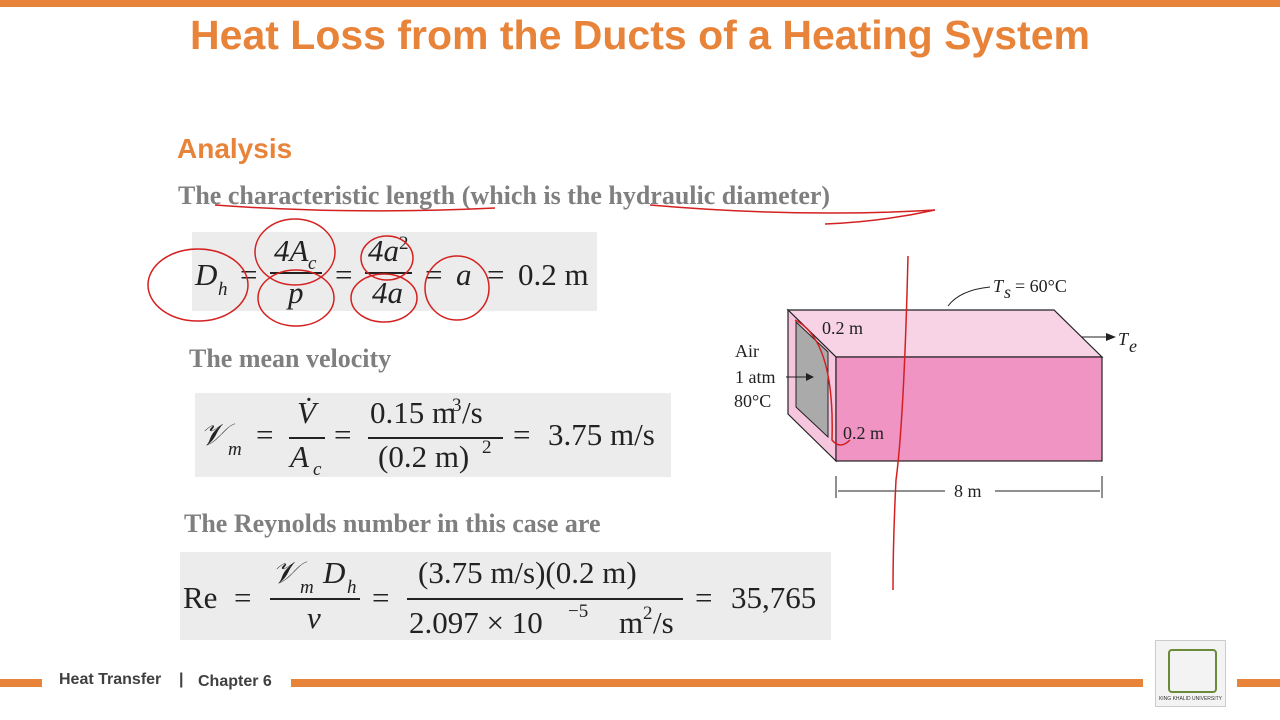 The image size is (1280, 720). What do you see at coordinates (578, 611) in the screenshot?
I see `eq-sup: −5` at bounding box center [578, 611].